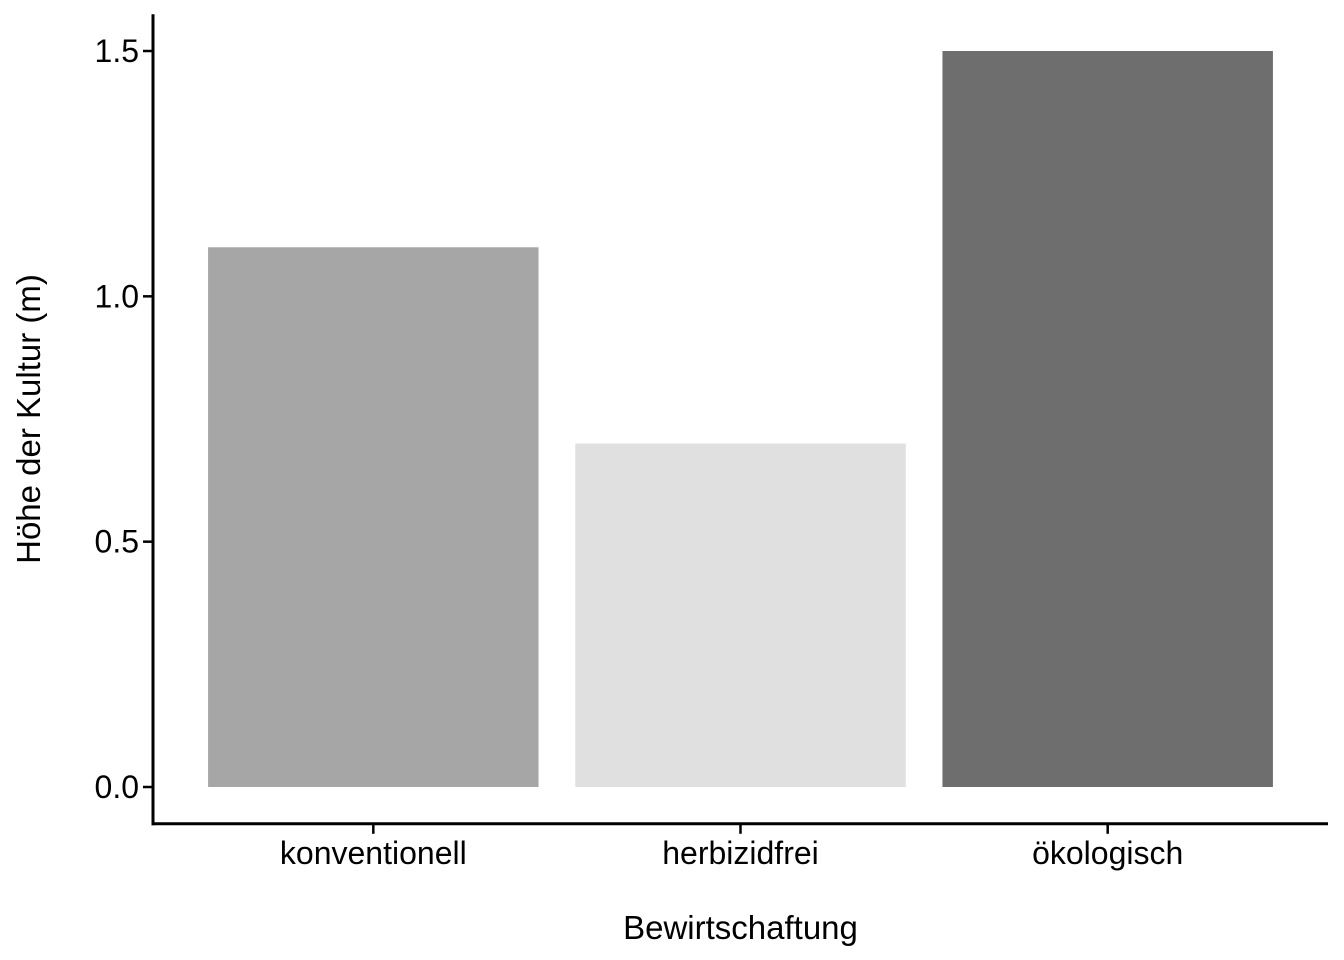 The image size is (1344, 960). Describe the element at coordinates (740, 927) in the screenshot. I see `x-axis-title: Bewirtschaftung` at that location.